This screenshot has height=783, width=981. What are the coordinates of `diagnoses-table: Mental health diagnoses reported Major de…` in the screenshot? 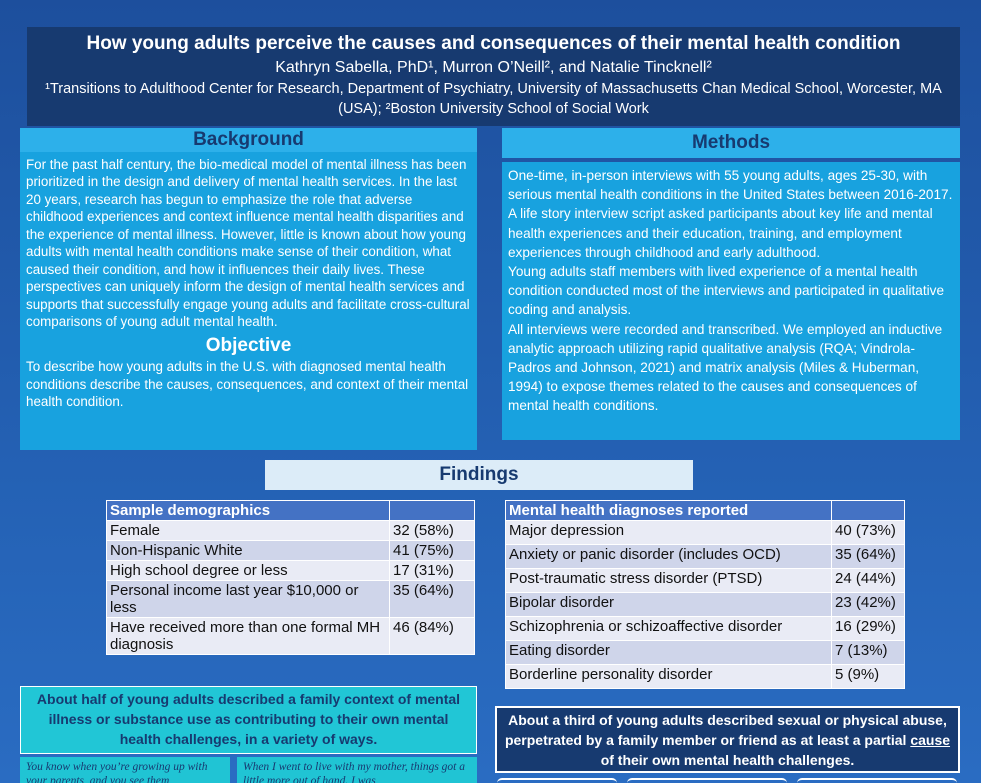 It's located at (705, 594).